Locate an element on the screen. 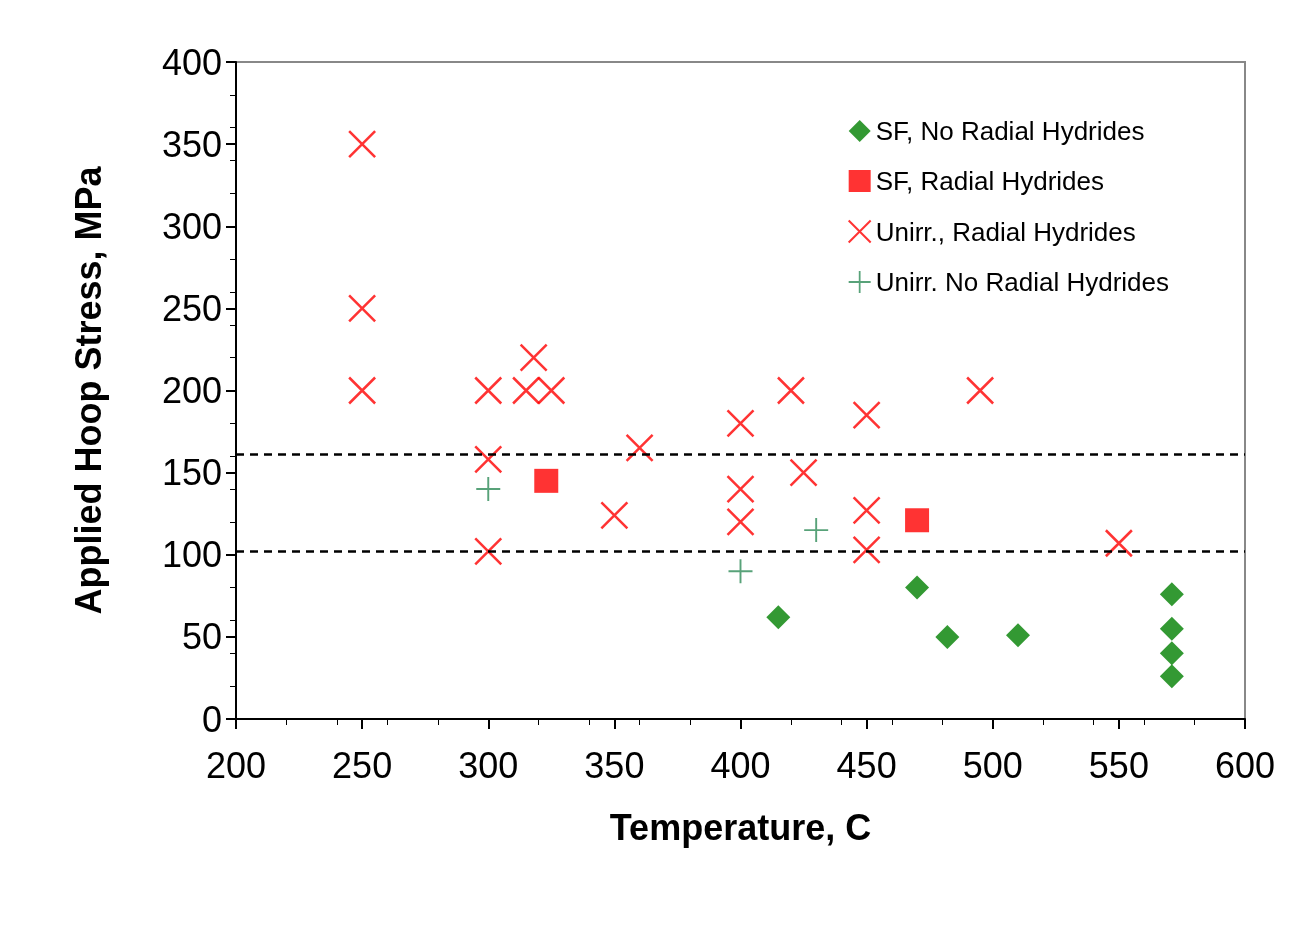  x-tick-label: 500 is located at coordinates (992, 765).